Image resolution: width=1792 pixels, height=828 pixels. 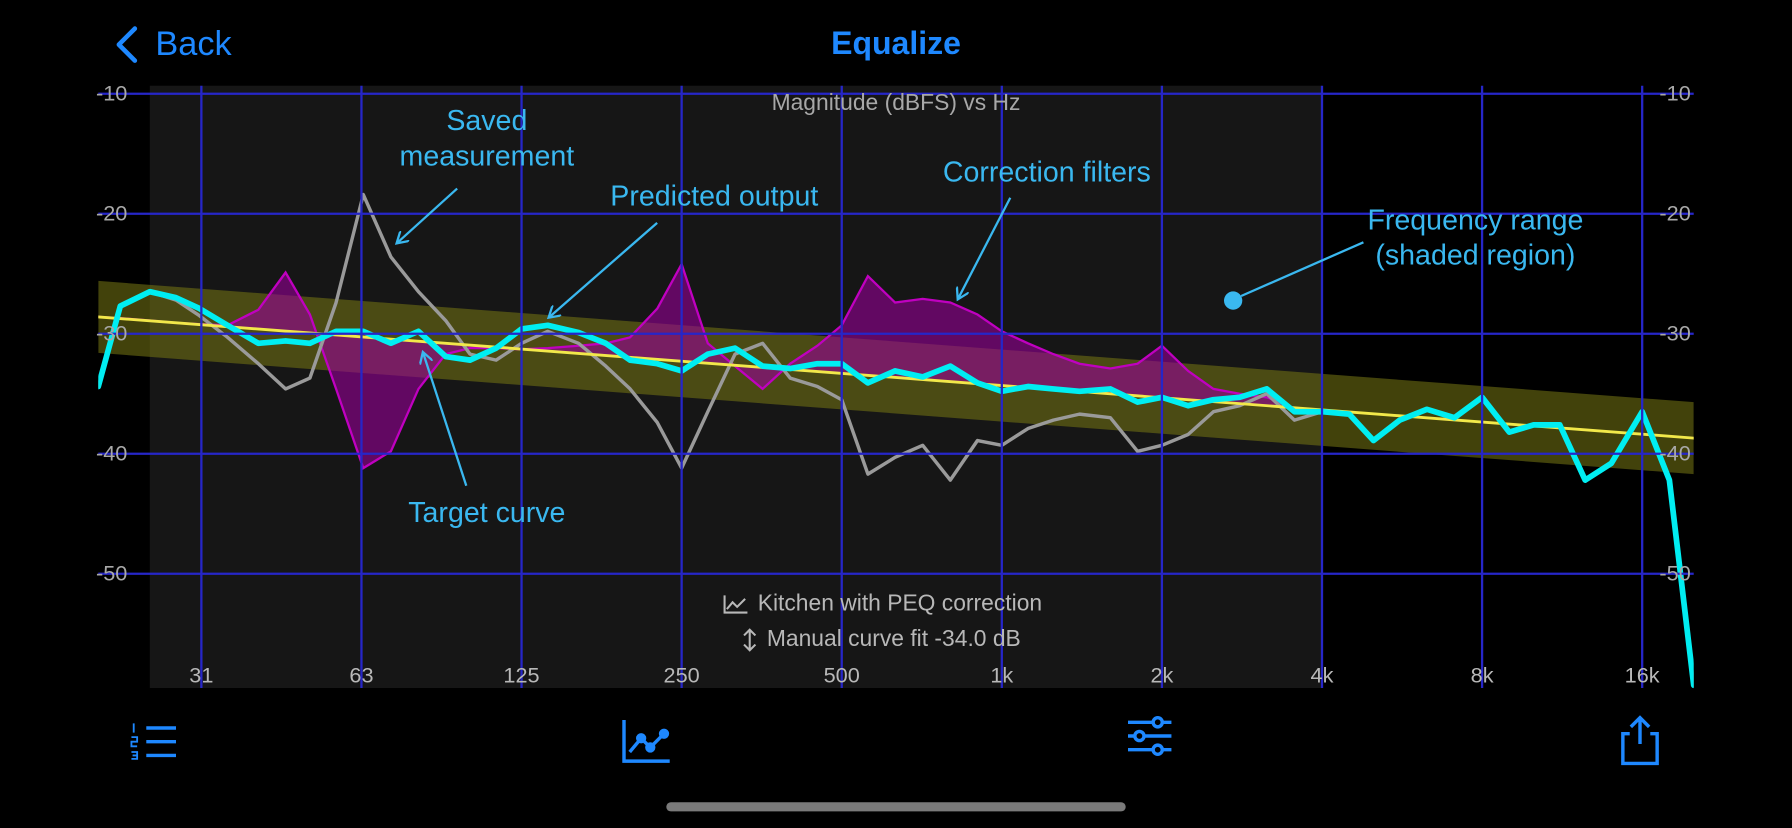 What do you see at coordinates (487, 156) in the screenshot?
I see `annotation-text: measurement` at bounding box center [487, 156].